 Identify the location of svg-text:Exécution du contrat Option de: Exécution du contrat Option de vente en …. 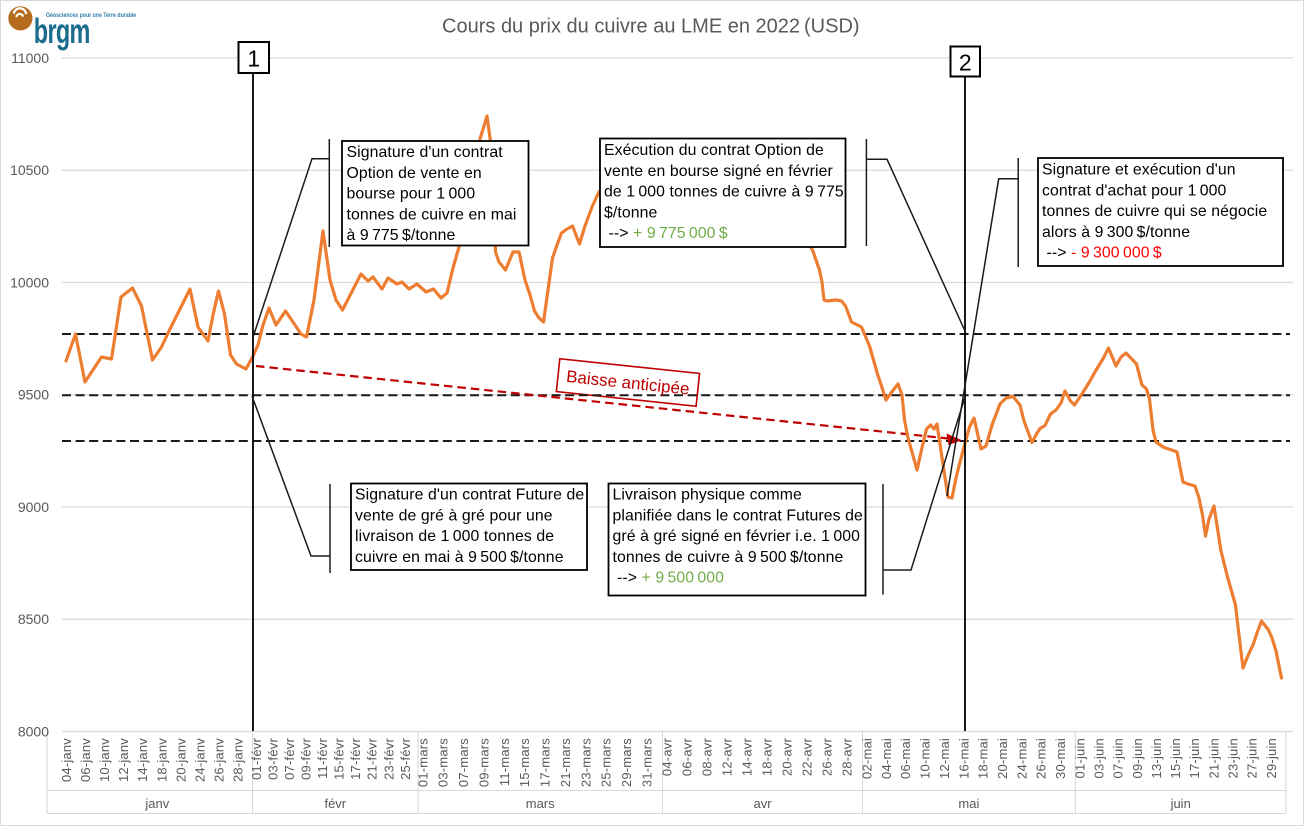
(726, 192).